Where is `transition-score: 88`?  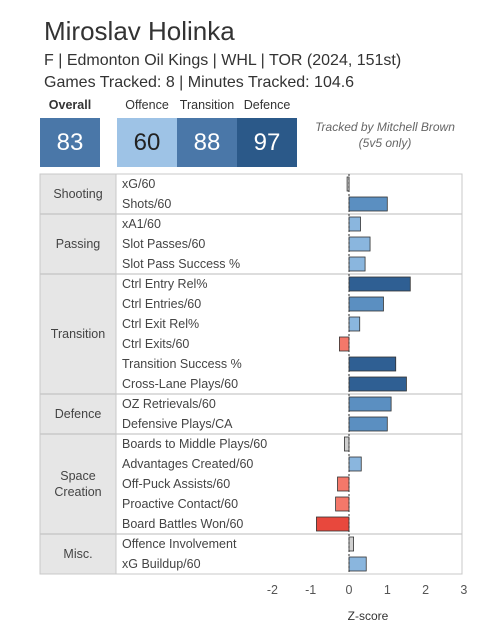
transition-score: 88 is located at coordinates (207, 142).